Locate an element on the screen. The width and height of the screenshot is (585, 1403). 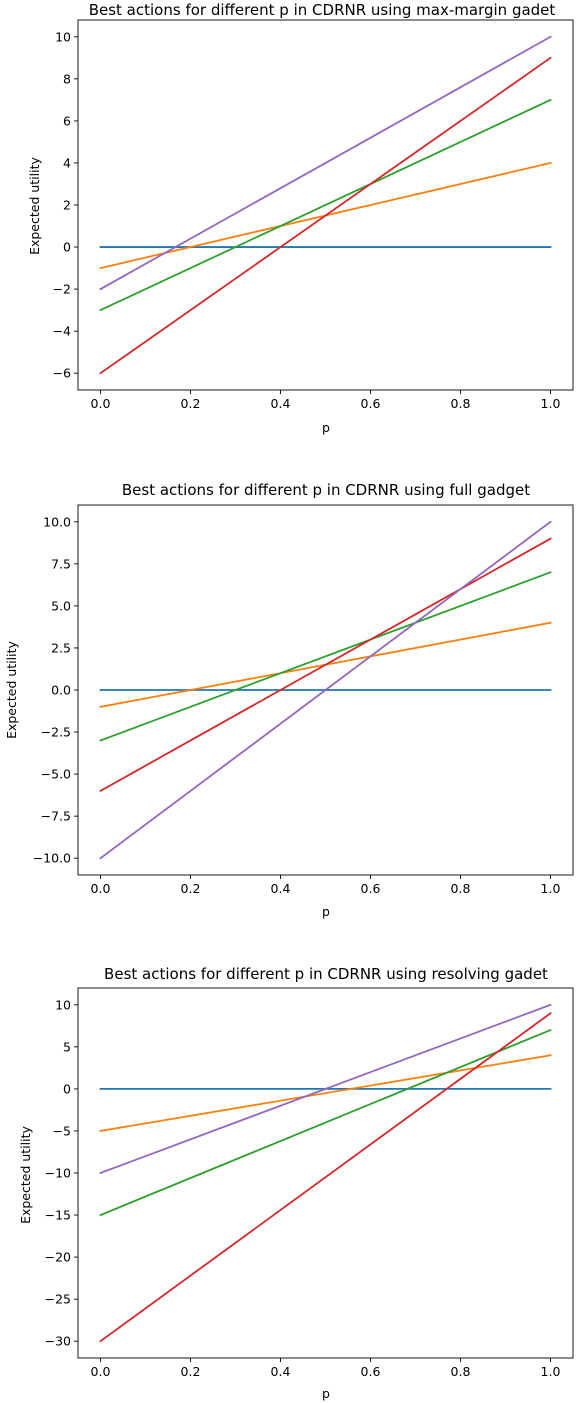
y-tick-label: 2.5 is located at coordinates (61, 647).